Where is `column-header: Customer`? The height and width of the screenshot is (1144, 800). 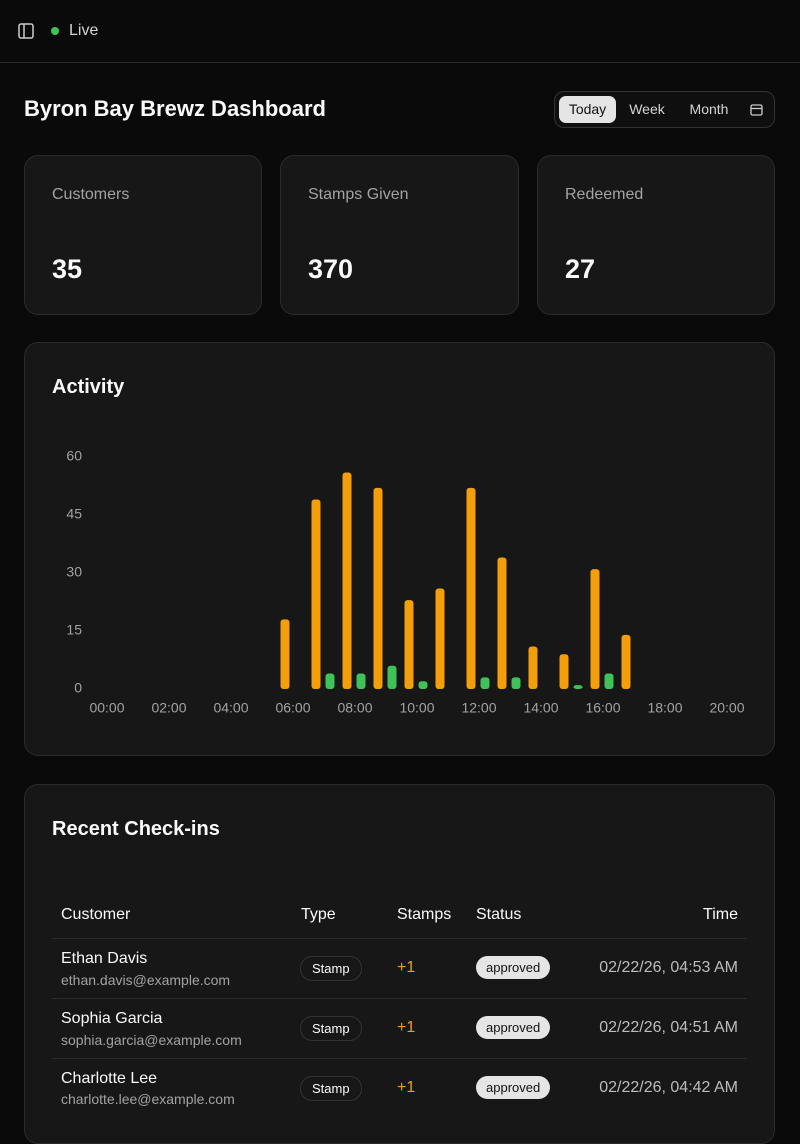
column-header: Customer is located at coordinates (96, 914).